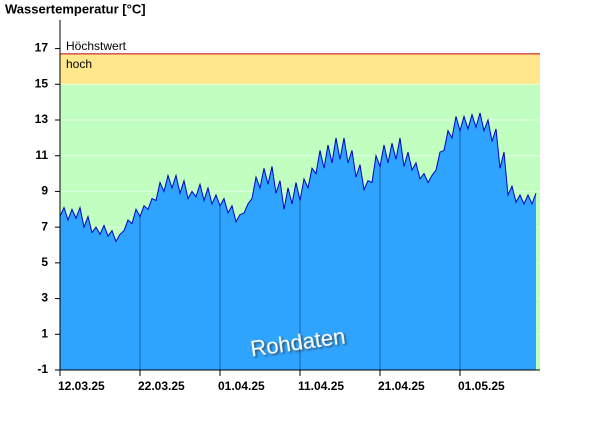  Describe the element at coordinates (44, 191) in the screenshot. I see `y-tick-label: 9` at that location.